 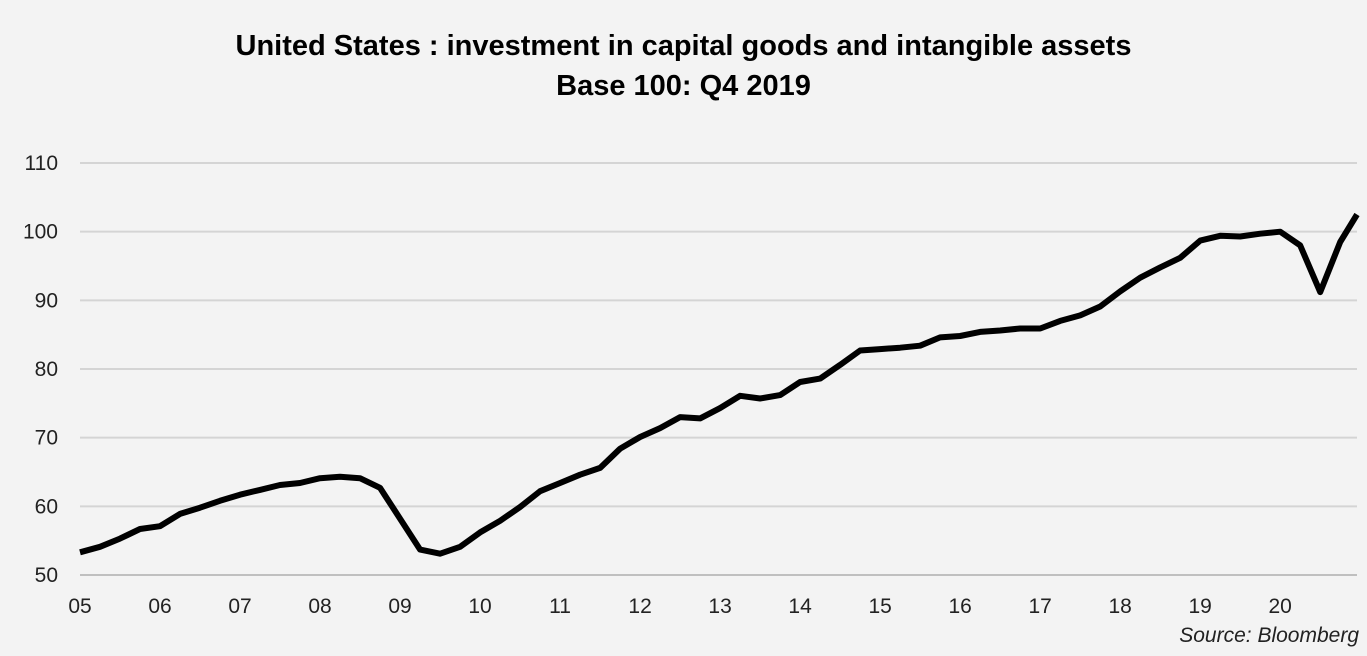 What do you see at coordinates (719, 606) in the screenshot?
I see `x-tick-label: 13` at bounding box center [719, 606].